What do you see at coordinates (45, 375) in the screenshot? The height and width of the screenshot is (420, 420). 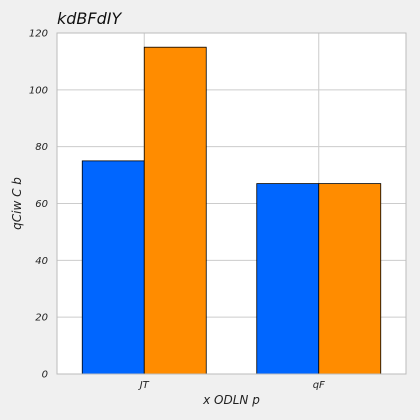 I see `y-tick-label: 0` at bounding box center [45, 375].